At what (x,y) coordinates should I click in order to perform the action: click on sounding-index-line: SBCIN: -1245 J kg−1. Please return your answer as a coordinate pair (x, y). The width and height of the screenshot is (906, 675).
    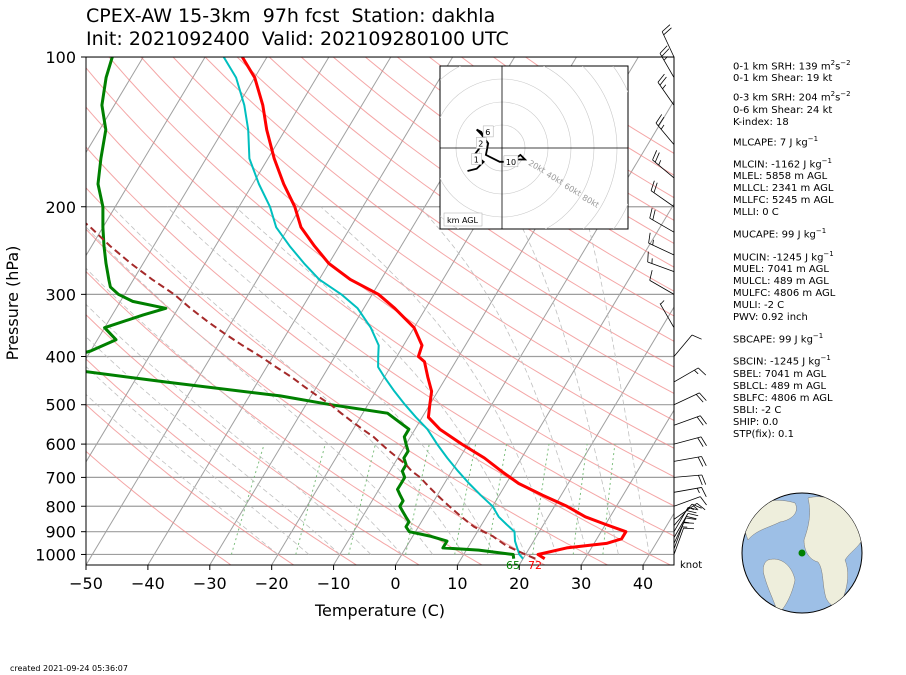
    Looking at the image, I should click on (782, 361).